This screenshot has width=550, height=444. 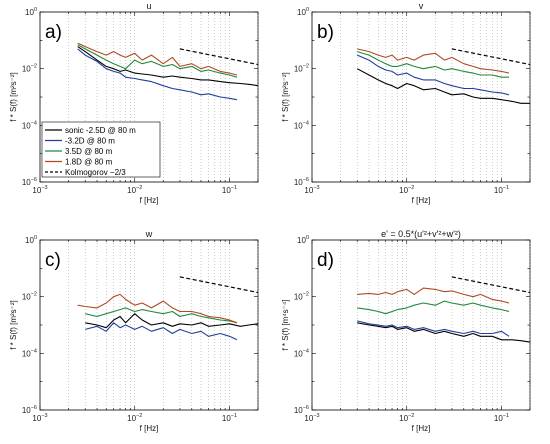 What do you see at coordinates (90, 141) in the screenshot?
I see `legend-label: -3.2D @ 80 m` at bounding box center [90, 141].